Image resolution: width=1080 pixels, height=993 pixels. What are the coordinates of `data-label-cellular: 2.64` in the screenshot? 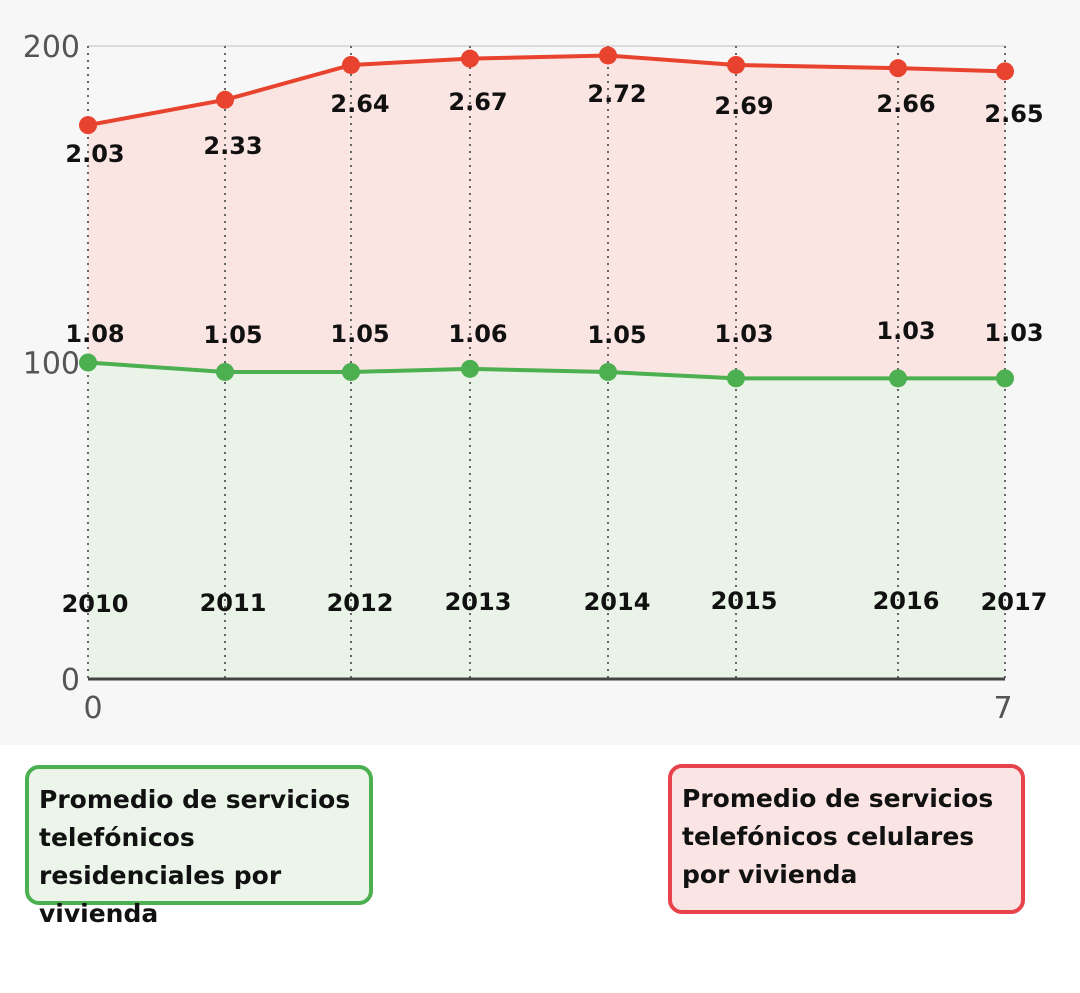 It's located at (359, 104).